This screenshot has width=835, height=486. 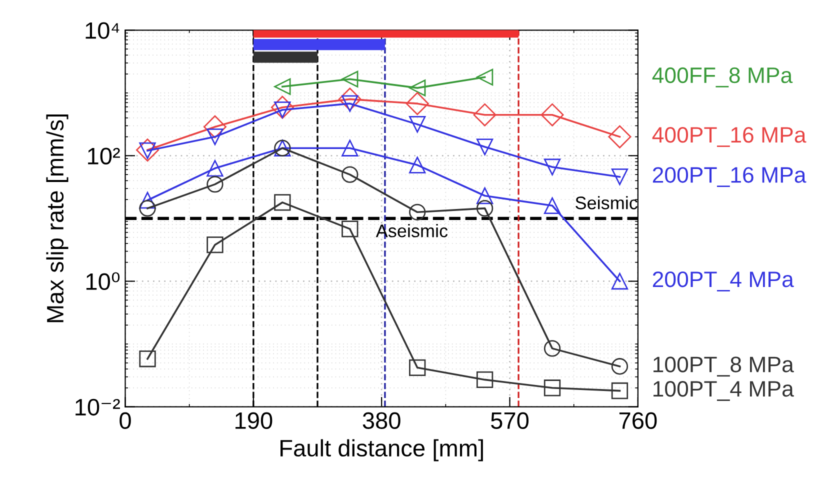 What do you see at coordinates (729, 137) in the screenshot?
I see `series-label: 400PT_16 MPa` at bounding box center [729, 137].